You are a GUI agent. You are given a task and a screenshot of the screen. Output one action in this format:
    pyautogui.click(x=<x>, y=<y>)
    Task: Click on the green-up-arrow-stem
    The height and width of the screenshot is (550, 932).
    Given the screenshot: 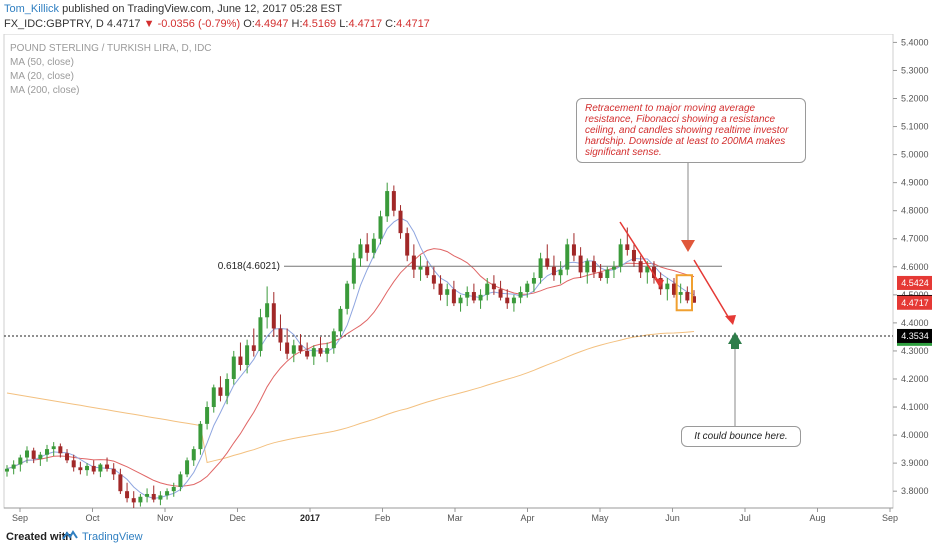 What is the action you would take?
    pyautogui.click(x=735, y=346)
    